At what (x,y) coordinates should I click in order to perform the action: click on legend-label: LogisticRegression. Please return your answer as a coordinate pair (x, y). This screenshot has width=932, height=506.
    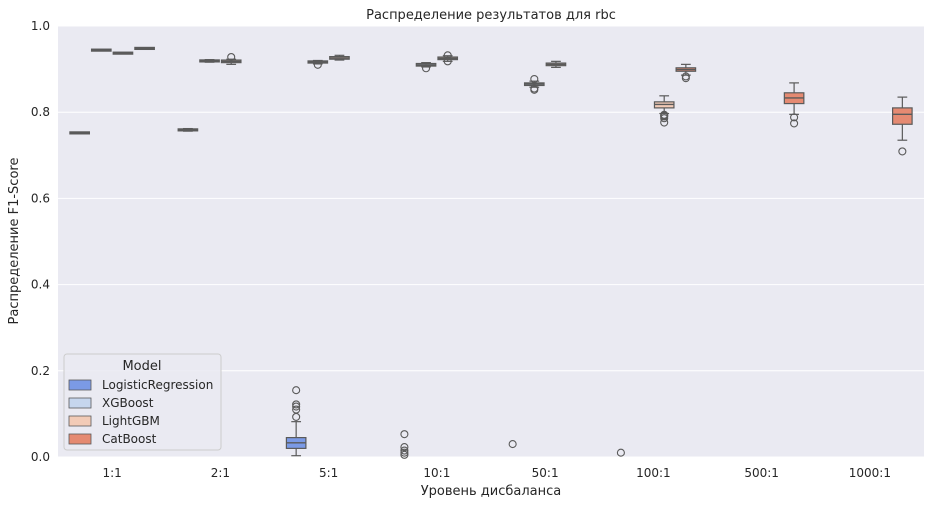
    Looking at the image, I should click on (157, 385).